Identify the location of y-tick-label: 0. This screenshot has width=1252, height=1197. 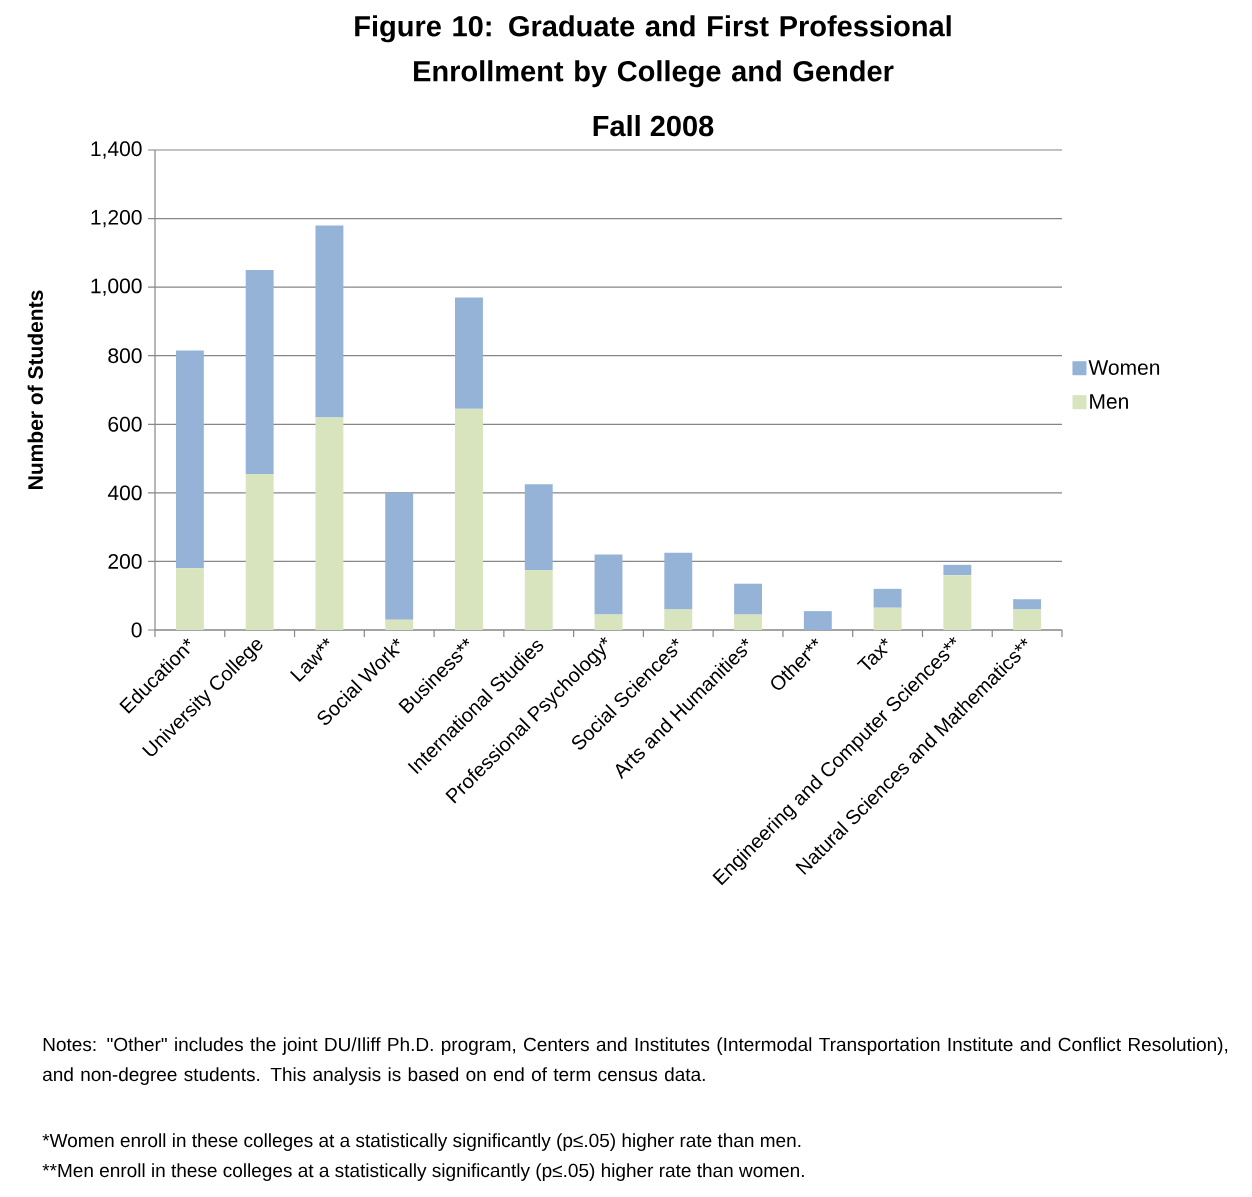
(136, 630).